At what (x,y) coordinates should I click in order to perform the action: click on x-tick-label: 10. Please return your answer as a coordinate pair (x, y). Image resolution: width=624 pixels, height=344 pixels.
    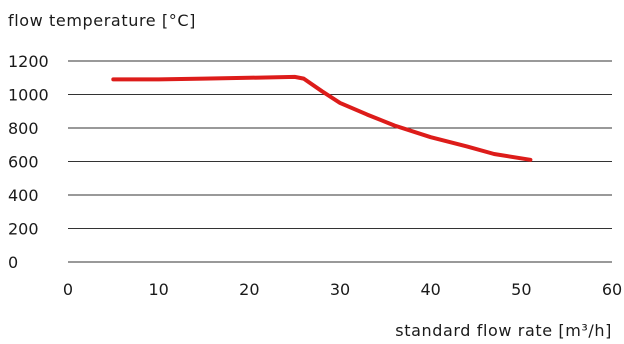
    Looking at the image, I should click on (158, 289).